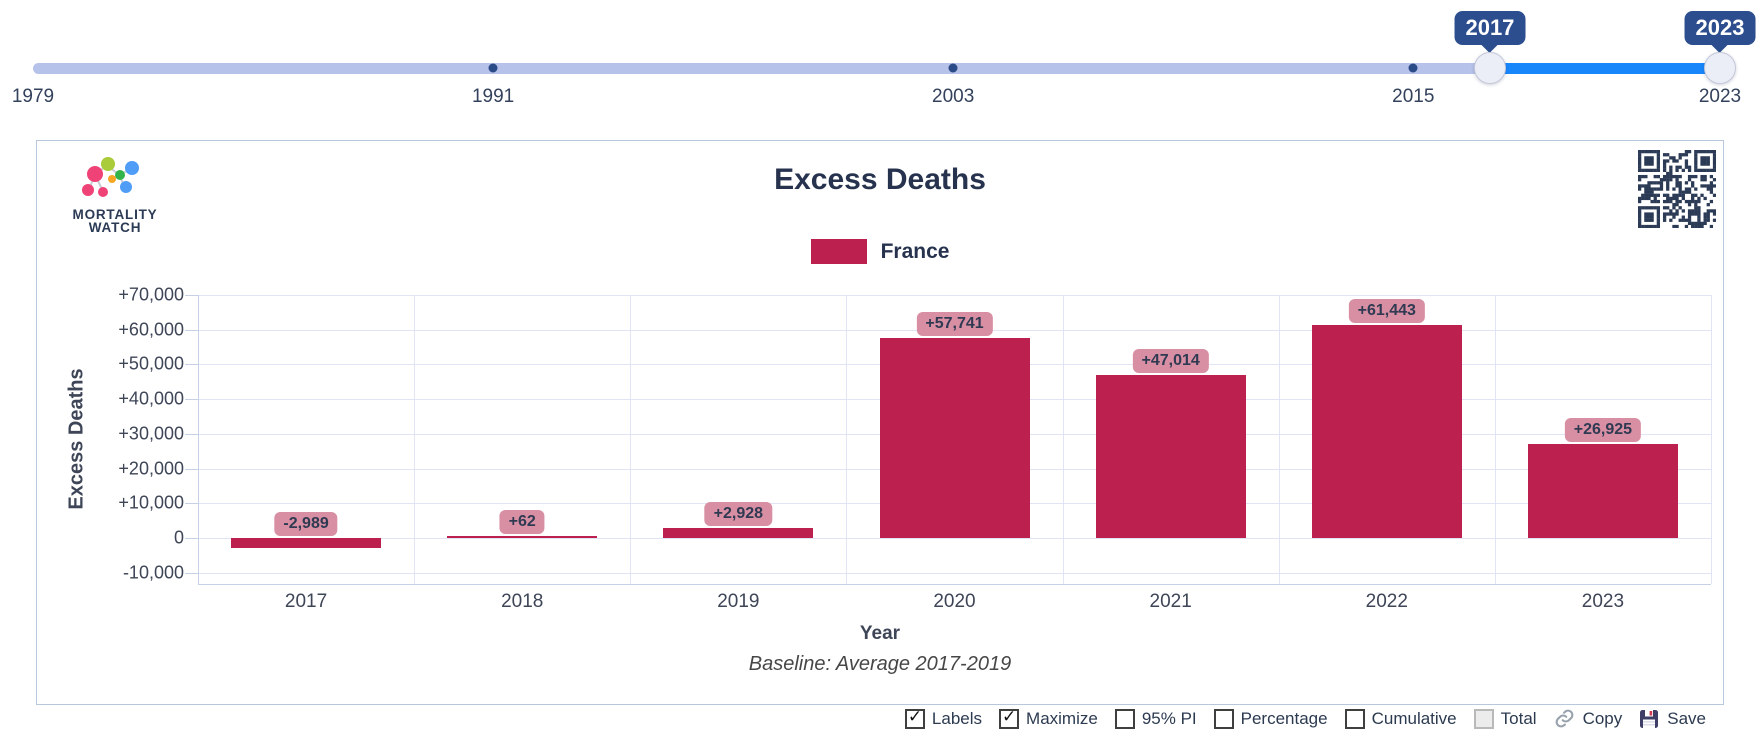 Image resolution: width=1762 pixels, height=756 pixels. Describe the element at coordinates (954, 584) in the screenshot. I see `x-axis-line` at that location.